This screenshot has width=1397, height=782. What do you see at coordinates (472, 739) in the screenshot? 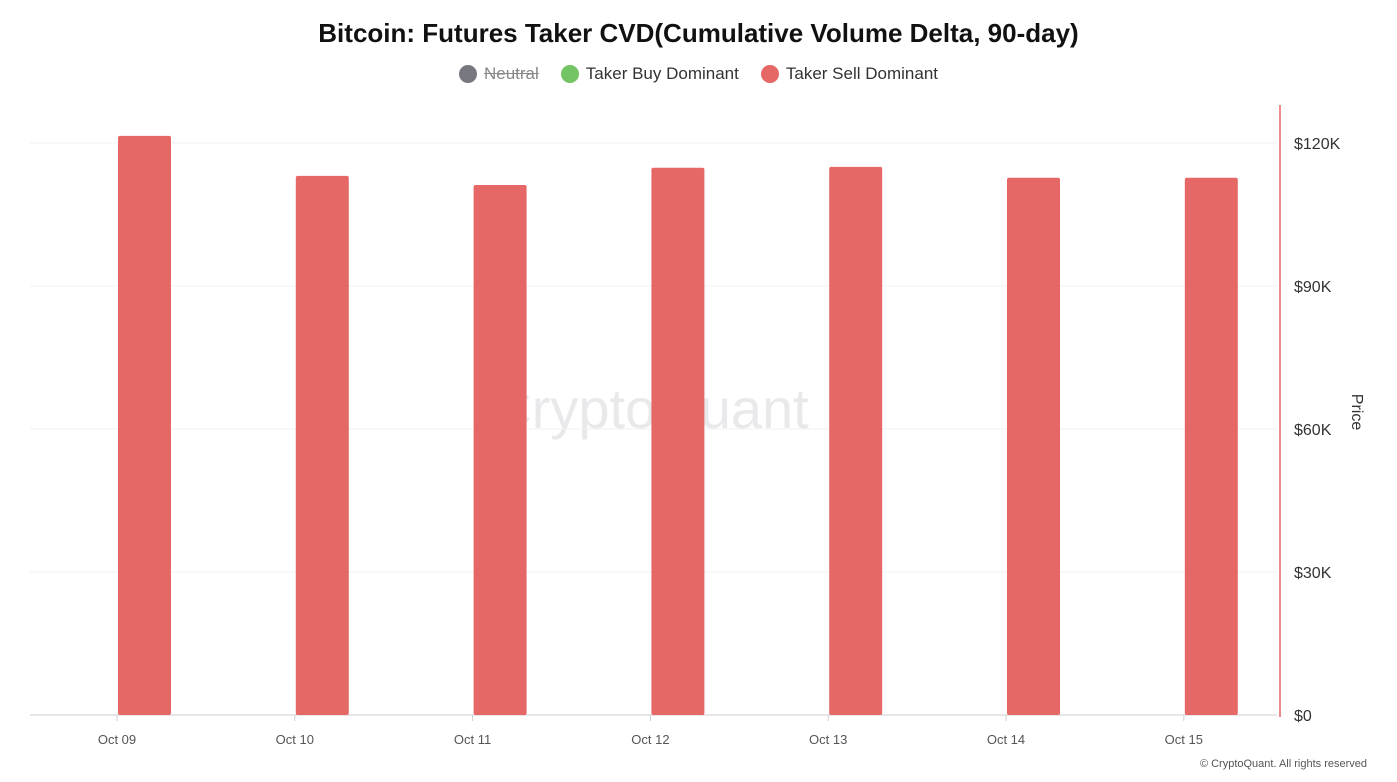
I see `x-tick-label: Oct 11` at bounding box center [472, 739].